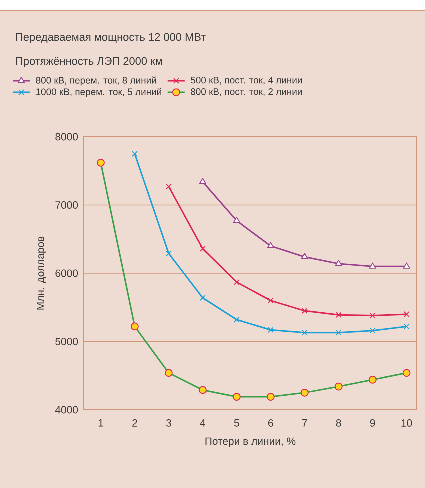 The height and width of the screenshot is (488, 425). I want to click on y-axis-title: Млн. долларов, so click(41, 273).